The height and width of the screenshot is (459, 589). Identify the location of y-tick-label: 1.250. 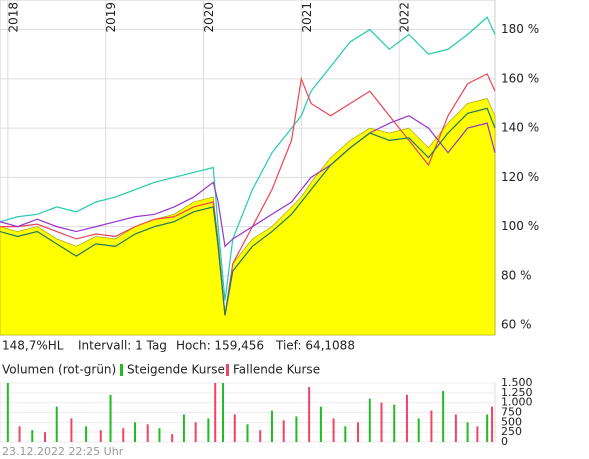
(517, 392).